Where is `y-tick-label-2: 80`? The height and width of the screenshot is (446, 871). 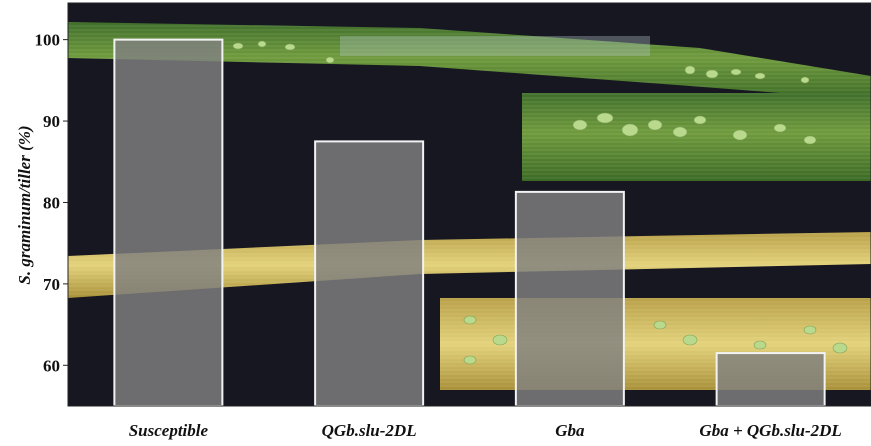 y-tick-label-2: 80 is located at coordinates (51, 202).